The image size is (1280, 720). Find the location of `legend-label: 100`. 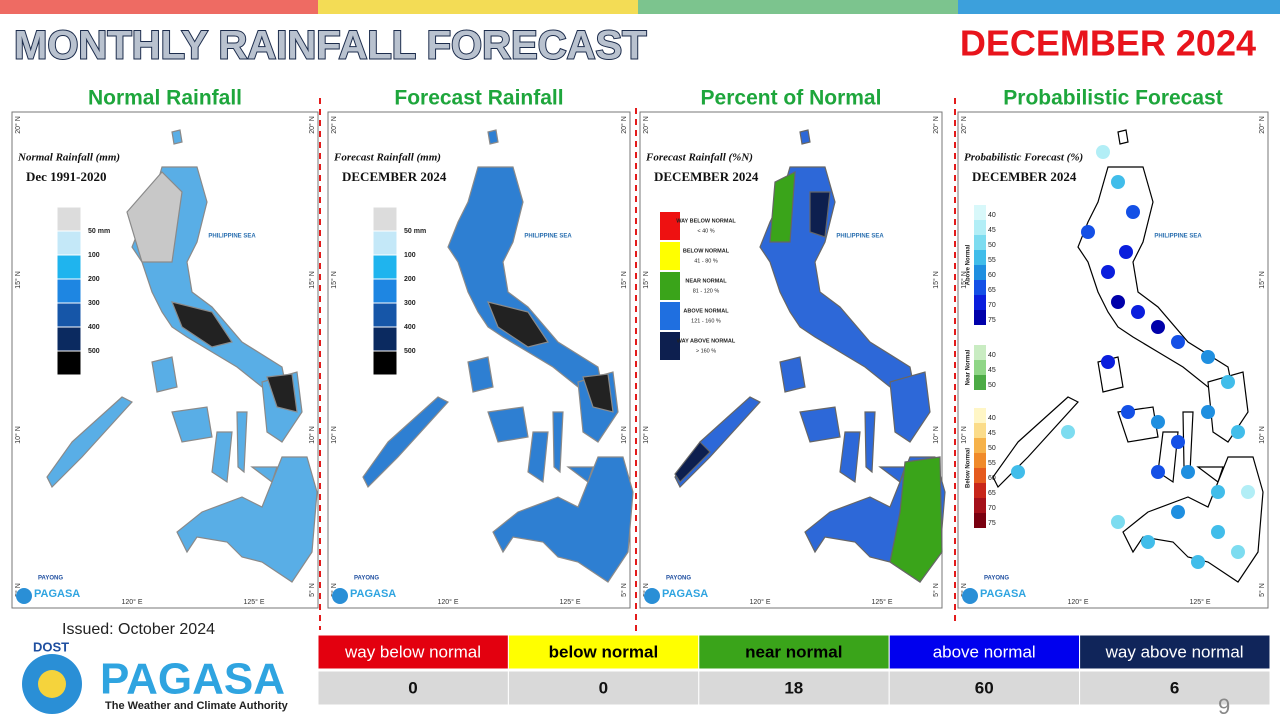

legend-label: 100 is located at coordinates (94, 255).